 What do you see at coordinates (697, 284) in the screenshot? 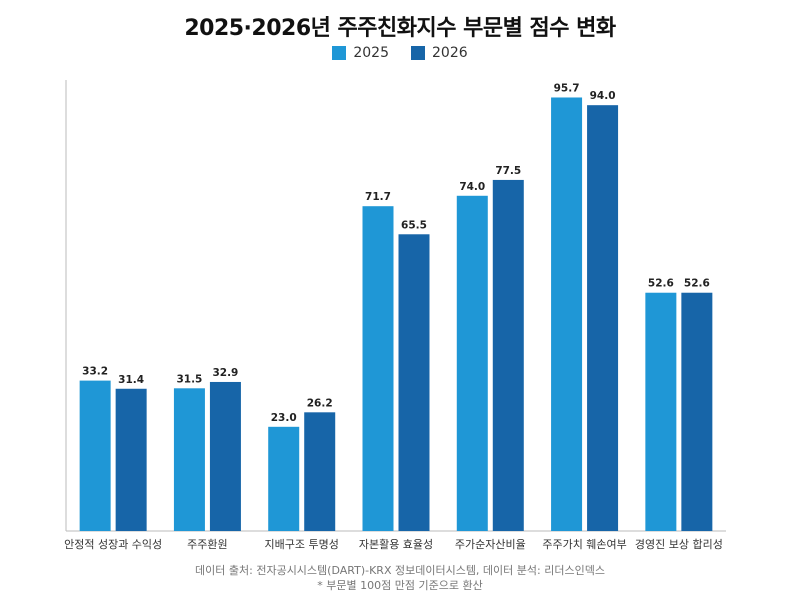
I see `data-label-2026-6: 52.6` at bounding box center [697, 284].